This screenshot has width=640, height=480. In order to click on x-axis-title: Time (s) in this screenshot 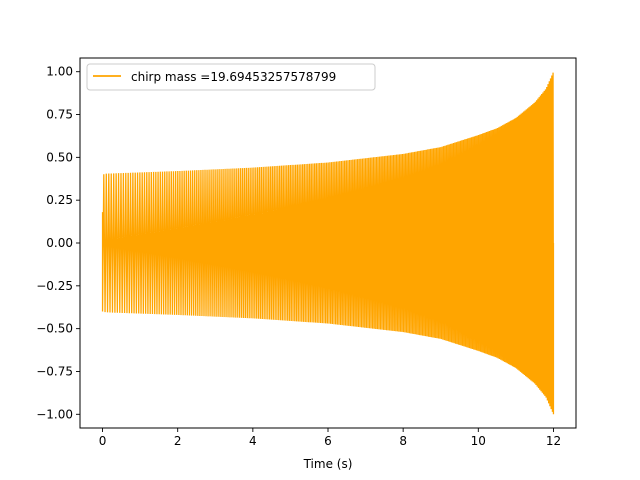, I will do `click(328, 464)`.